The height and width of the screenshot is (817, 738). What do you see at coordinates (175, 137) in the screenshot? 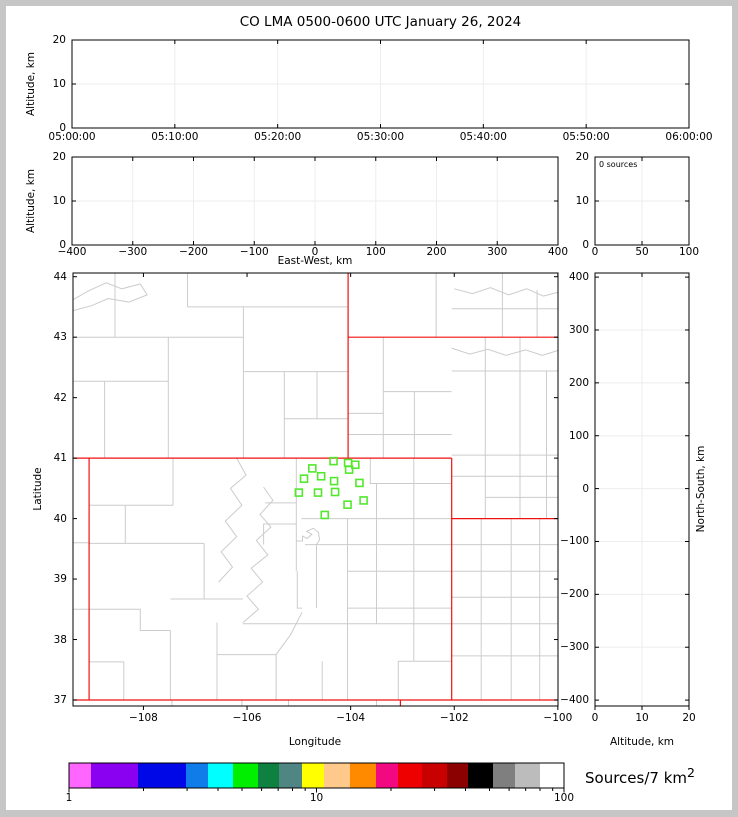
I see `time-axis-tick: 05:10:00` at bounding box center [175, 137].